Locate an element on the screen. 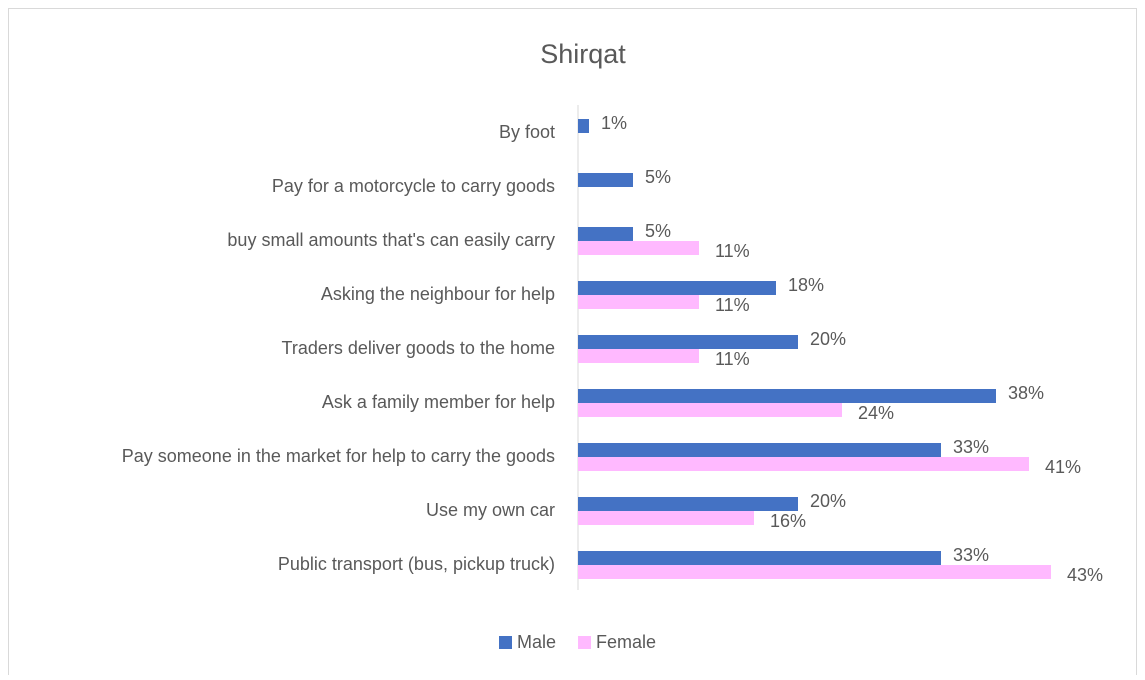 This screenshot has width=1145, height=680. legend-label: Male is located at coordinates (536, 642).